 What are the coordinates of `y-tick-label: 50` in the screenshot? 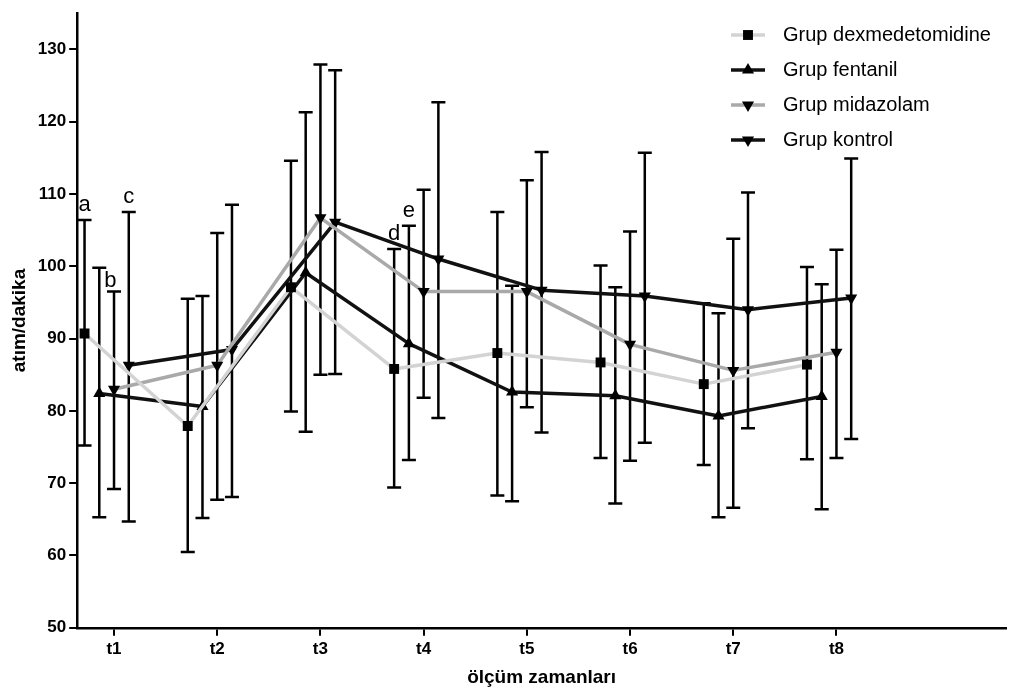 It's located at (57, 627).